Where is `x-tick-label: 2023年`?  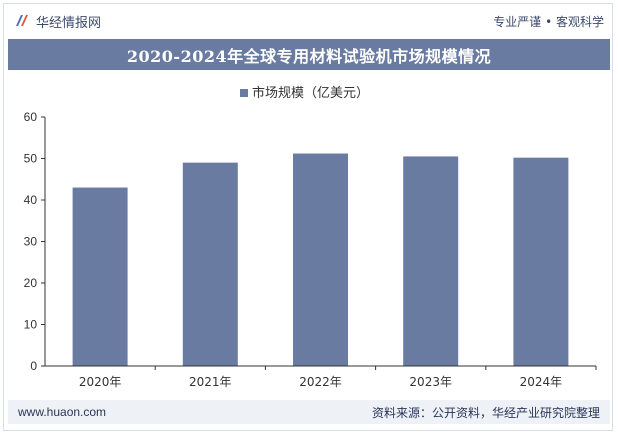
x-tick-label: 2023年 is located at coordinates (430, 382).